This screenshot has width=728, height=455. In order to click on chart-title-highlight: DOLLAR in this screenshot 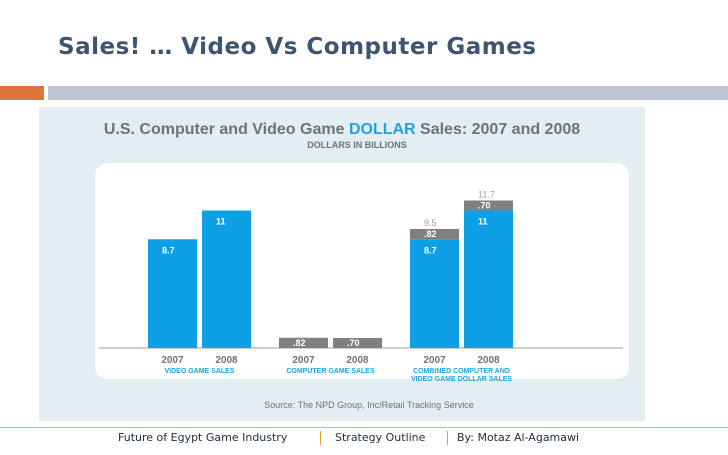, I will do `click(382, 129)`.